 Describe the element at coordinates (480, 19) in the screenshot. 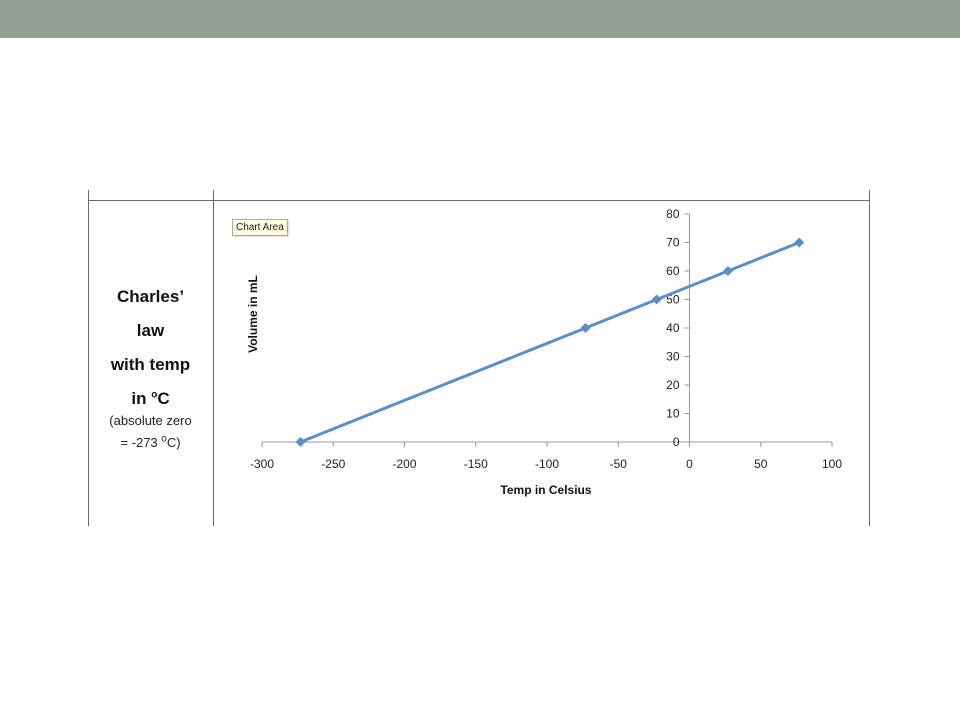

I see `slide-header-bar` at that location.